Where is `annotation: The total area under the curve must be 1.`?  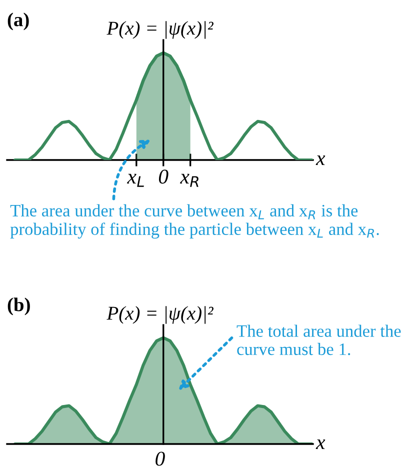 annotation: The total area under the curve must be 1. is located at coordinates (318, 340).